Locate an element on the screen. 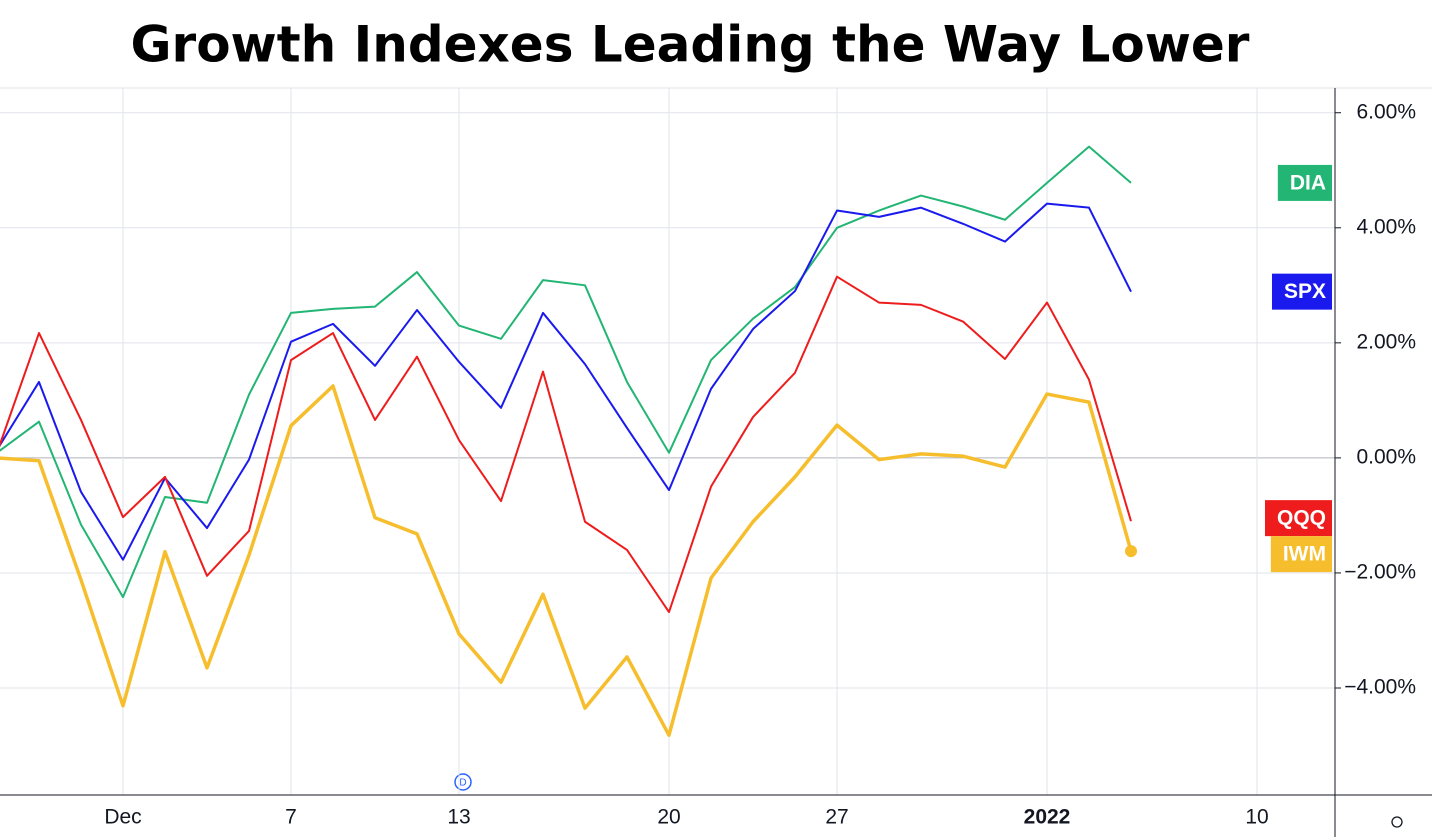  last-point is located at coordinates (1131, 551).